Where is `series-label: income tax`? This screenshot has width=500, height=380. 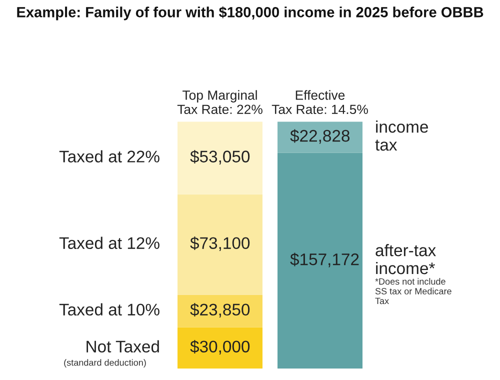 series-label: income tax is located at coordinates (401, 135).